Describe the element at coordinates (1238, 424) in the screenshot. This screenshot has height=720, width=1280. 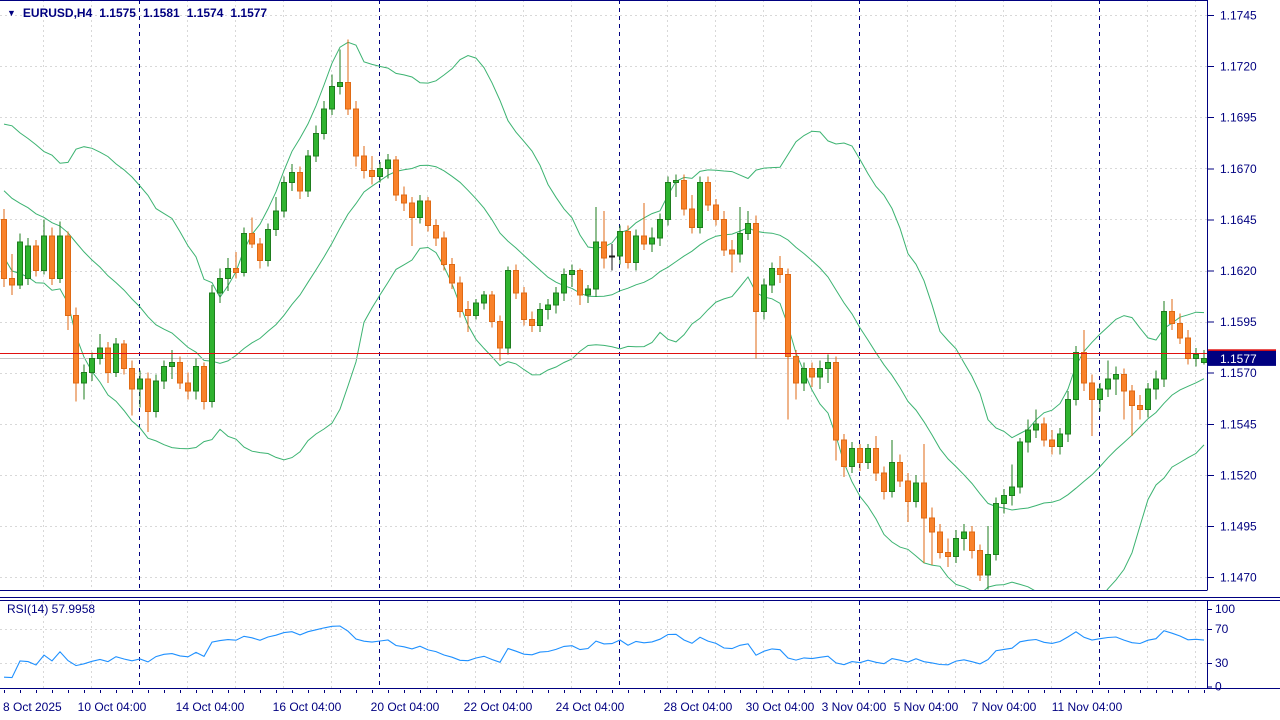
I see `price-axis-label: 1.1545` at that location.